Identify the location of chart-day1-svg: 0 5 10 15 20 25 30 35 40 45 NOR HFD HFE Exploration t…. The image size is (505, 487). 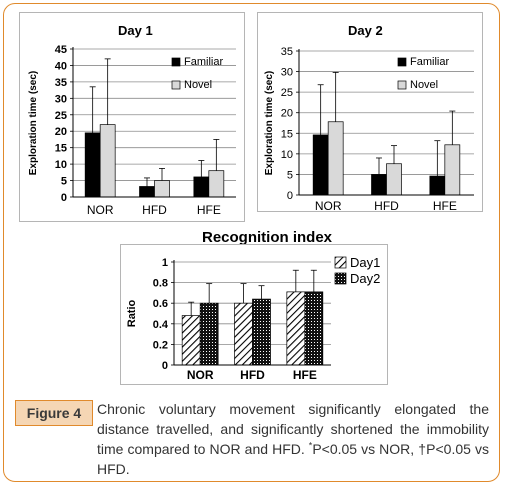
(132, 130).